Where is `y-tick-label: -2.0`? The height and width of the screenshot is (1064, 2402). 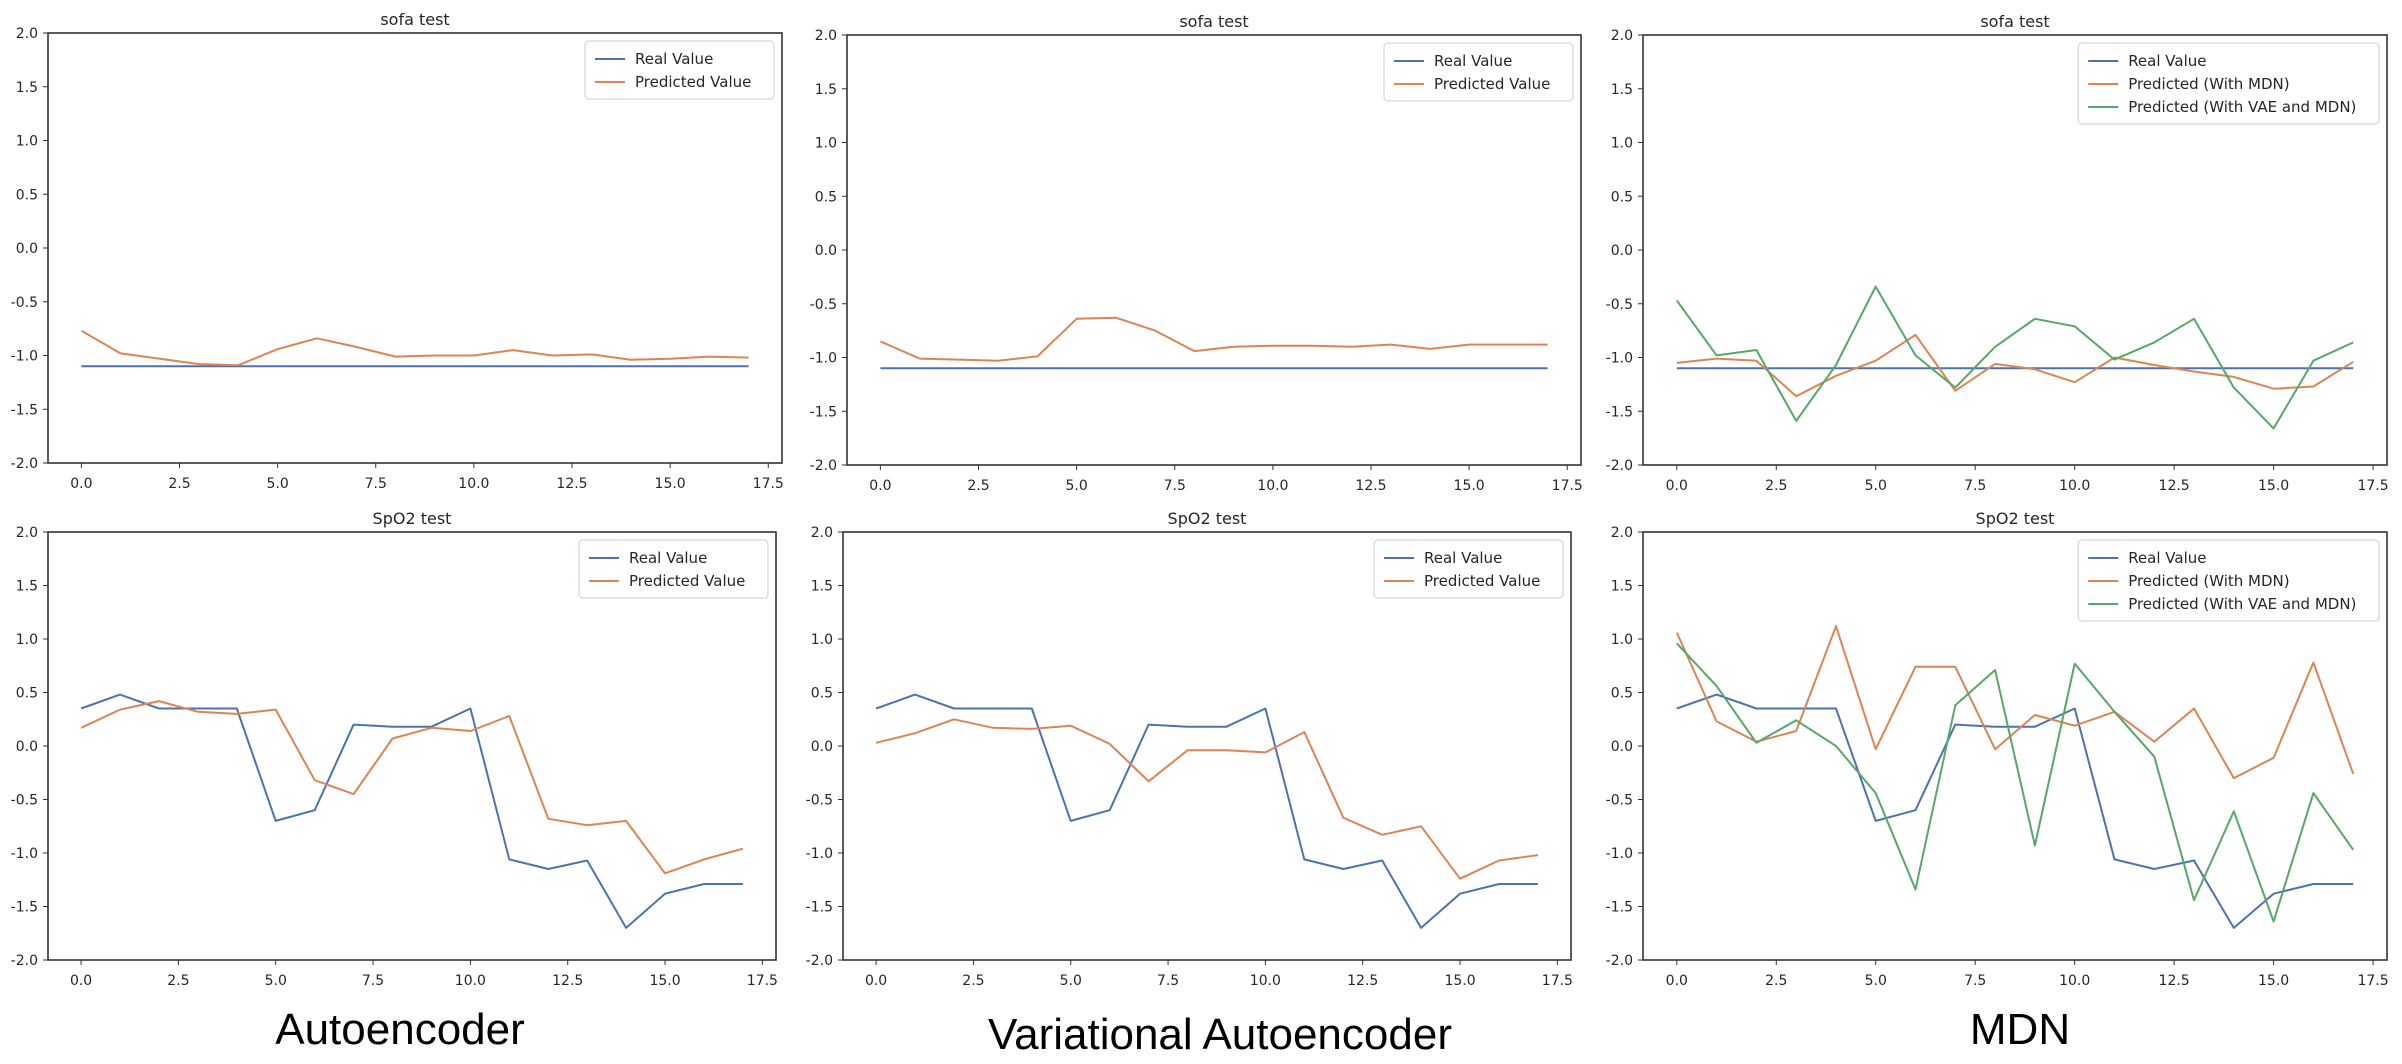 y-tick-label: -2.0 is located at coordinates (24, 464).